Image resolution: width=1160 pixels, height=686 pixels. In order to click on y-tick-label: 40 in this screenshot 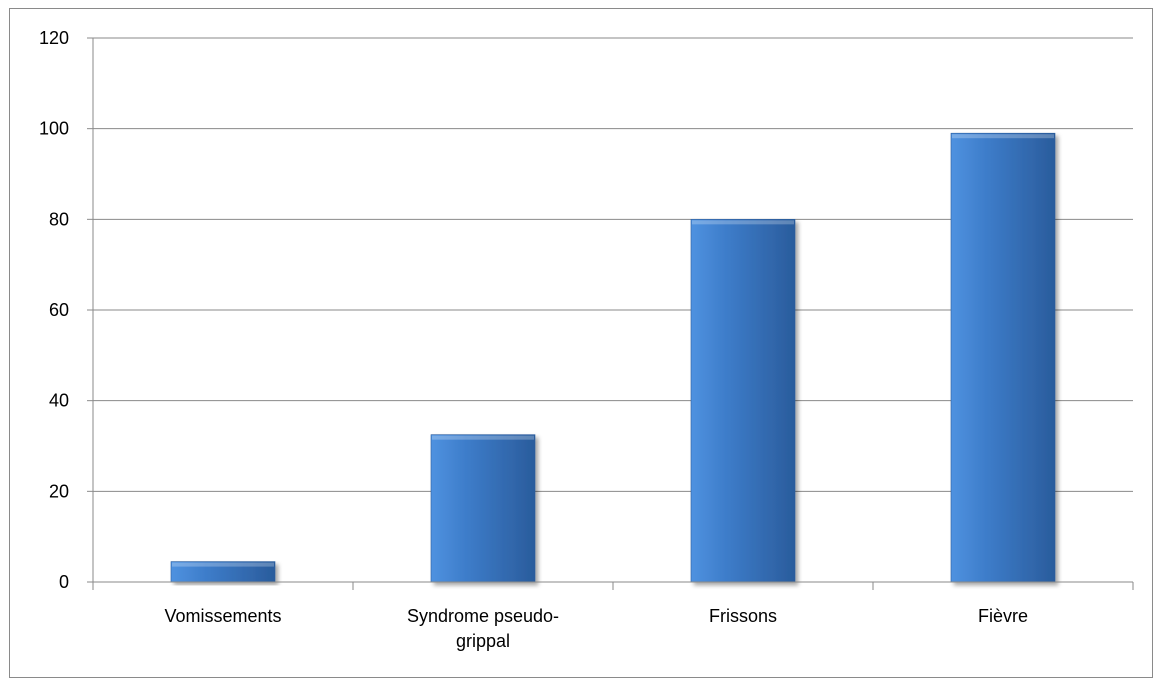, I will do `click(59, 401)`.